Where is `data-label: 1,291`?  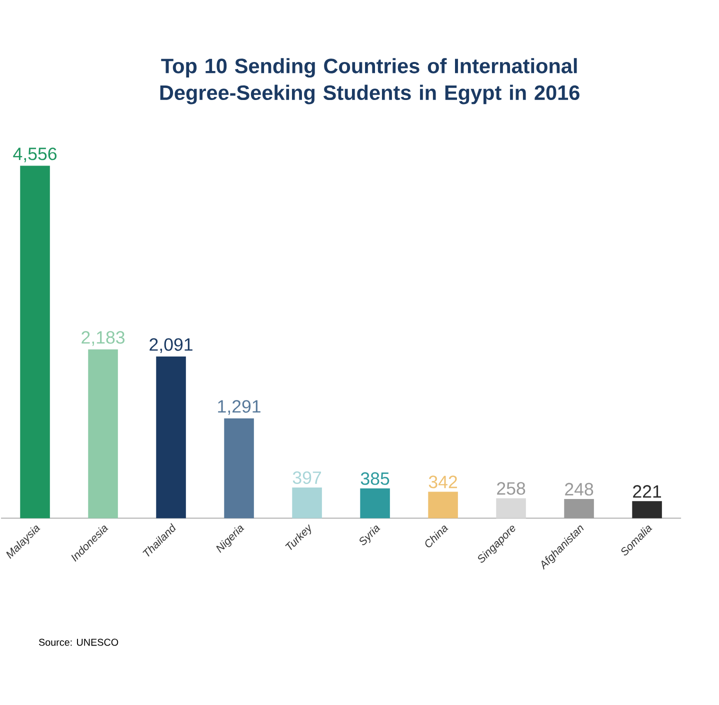 data-label: 1,291 is located at coordinates (239, 407).